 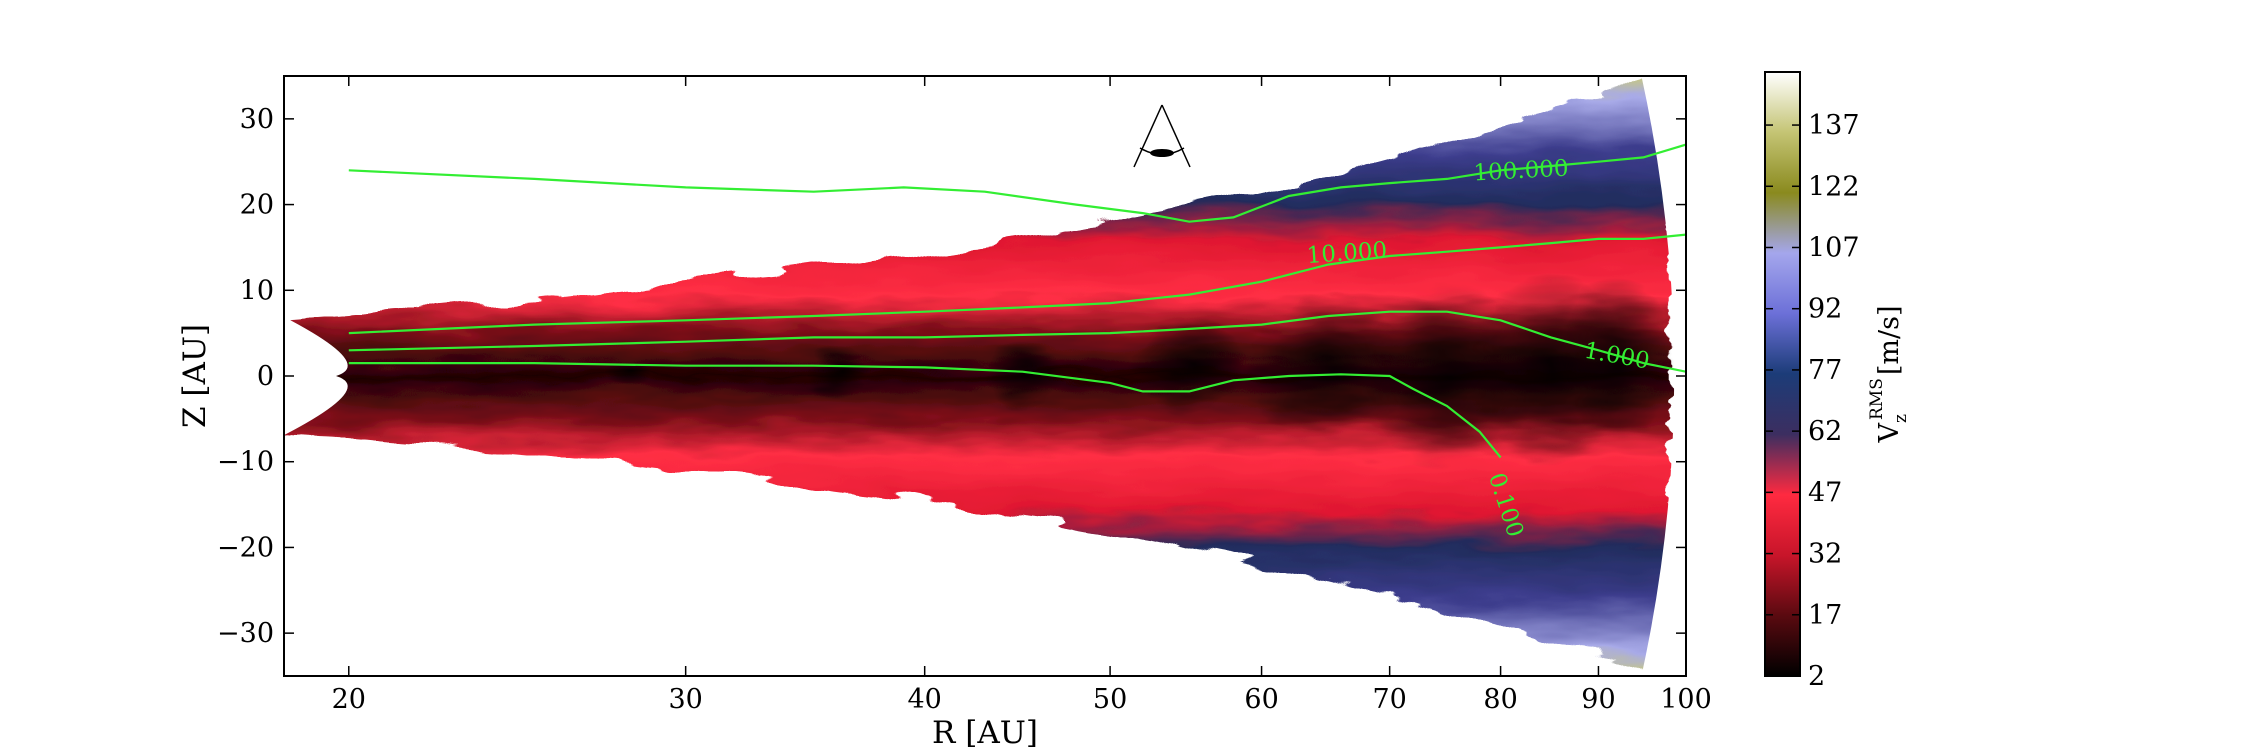 I want to click on colorbar-label-sub: z, so click(x=1901, y=418).